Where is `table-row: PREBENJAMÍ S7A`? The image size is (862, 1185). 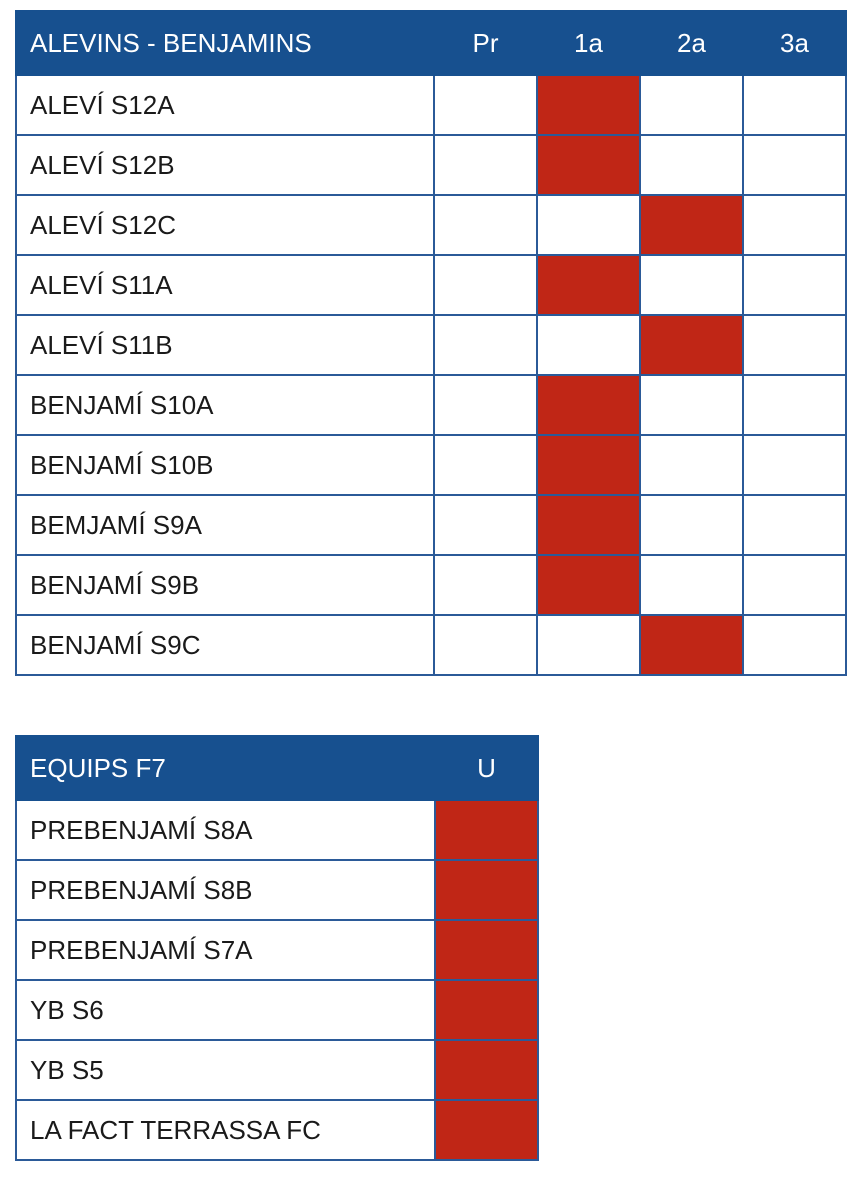
table-row: PREBENJAMÍ S7A is located at coordinates (277, 950).